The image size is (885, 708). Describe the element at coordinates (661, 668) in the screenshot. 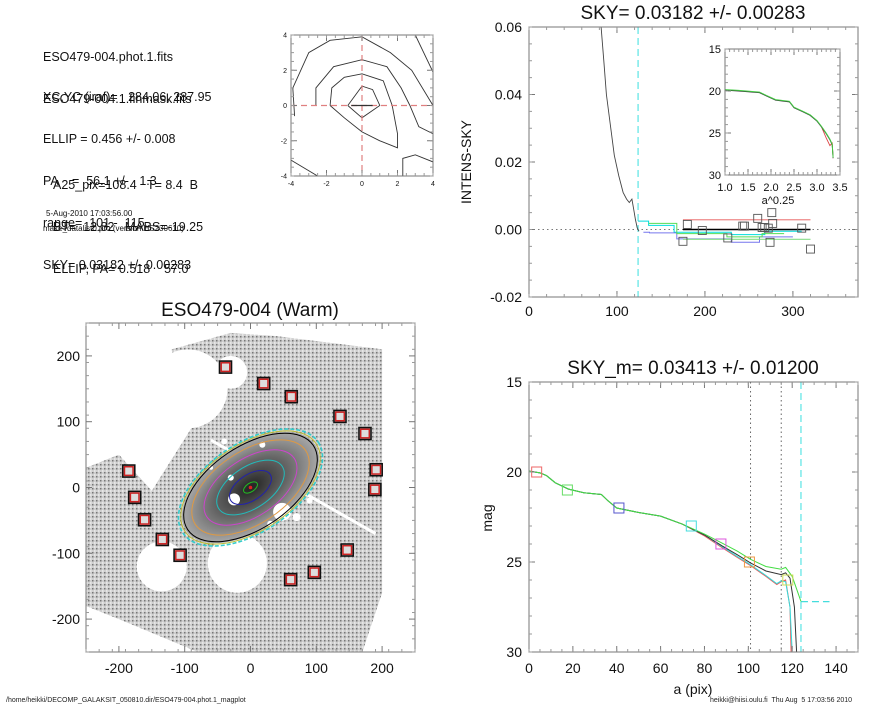

I see `x-tick-label: 60` at that location.